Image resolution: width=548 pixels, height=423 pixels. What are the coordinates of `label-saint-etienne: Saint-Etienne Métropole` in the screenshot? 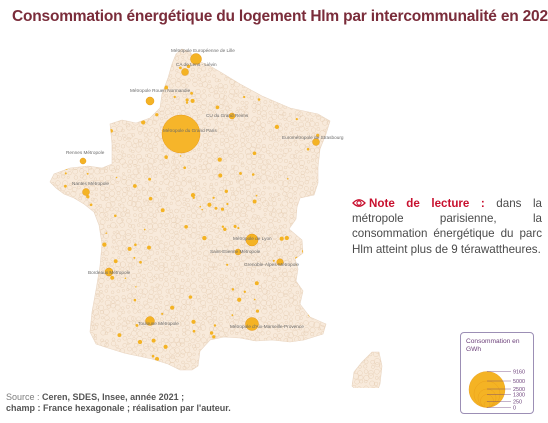 It's located at (235, 251).